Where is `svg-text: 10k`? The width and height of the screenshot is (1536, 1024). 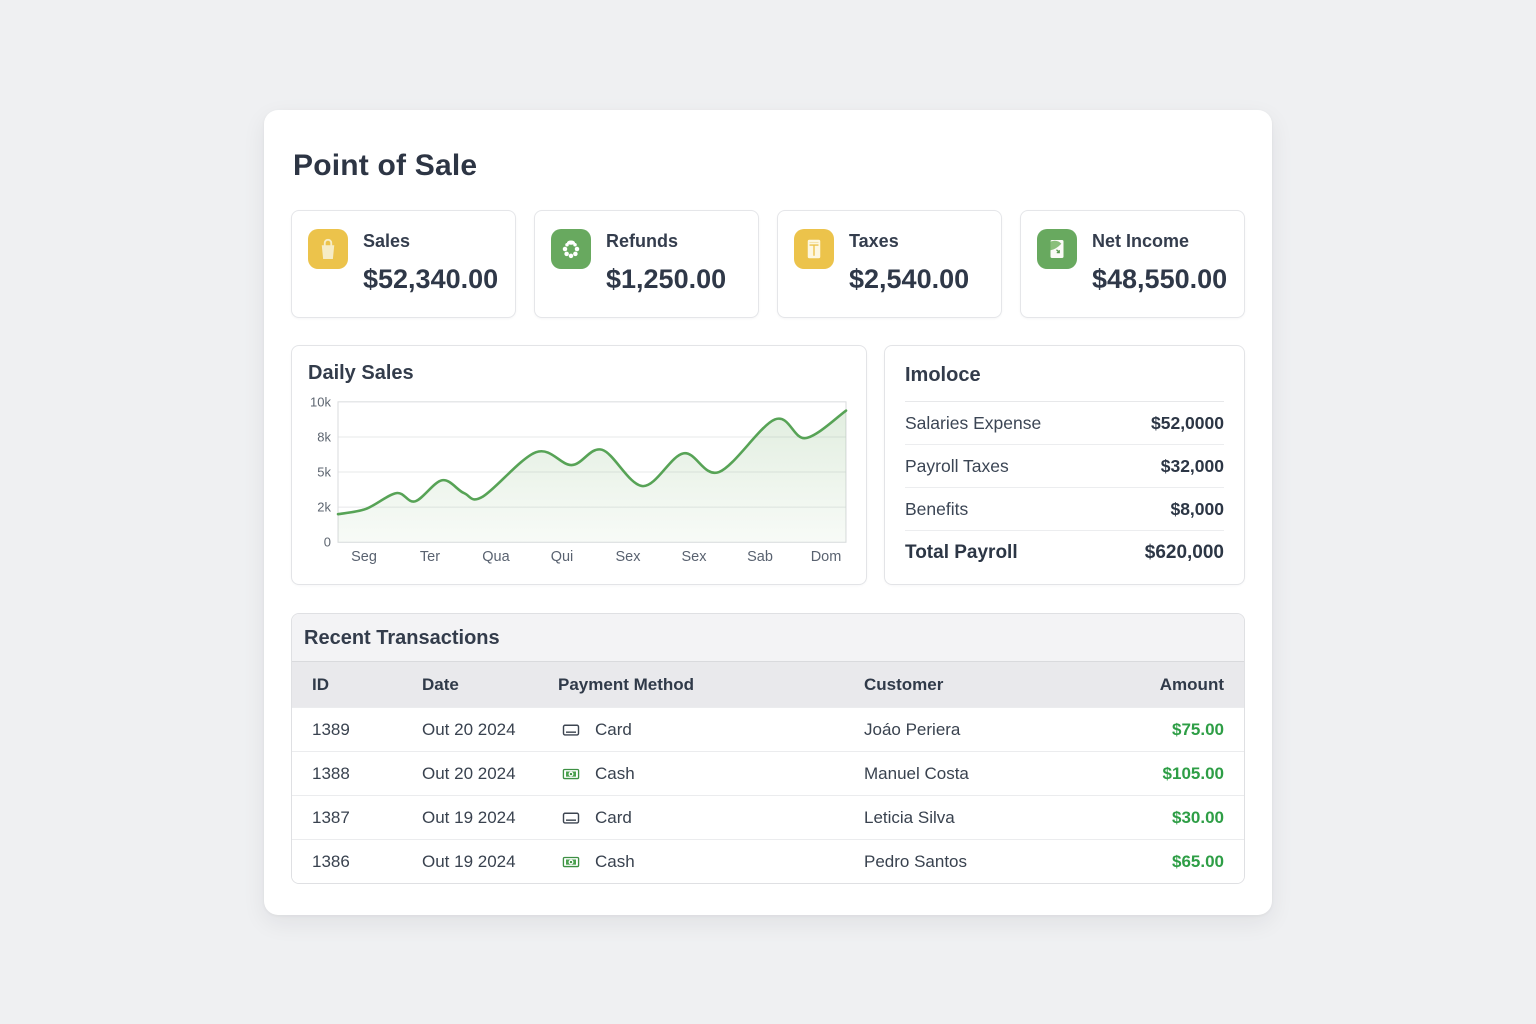 svg-text: 10k is located at coordinates (320, 401).